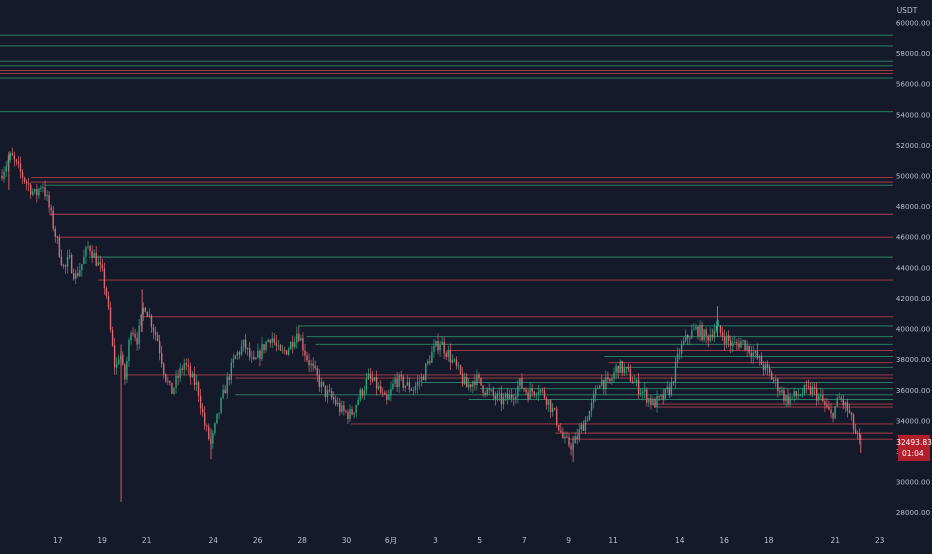 The width and height of the screenshot is (932, 554). What do you see at coordinates (769, 540) in the screenshot?
I see `time-tick-15: 18` at bounding box center [769, 540].